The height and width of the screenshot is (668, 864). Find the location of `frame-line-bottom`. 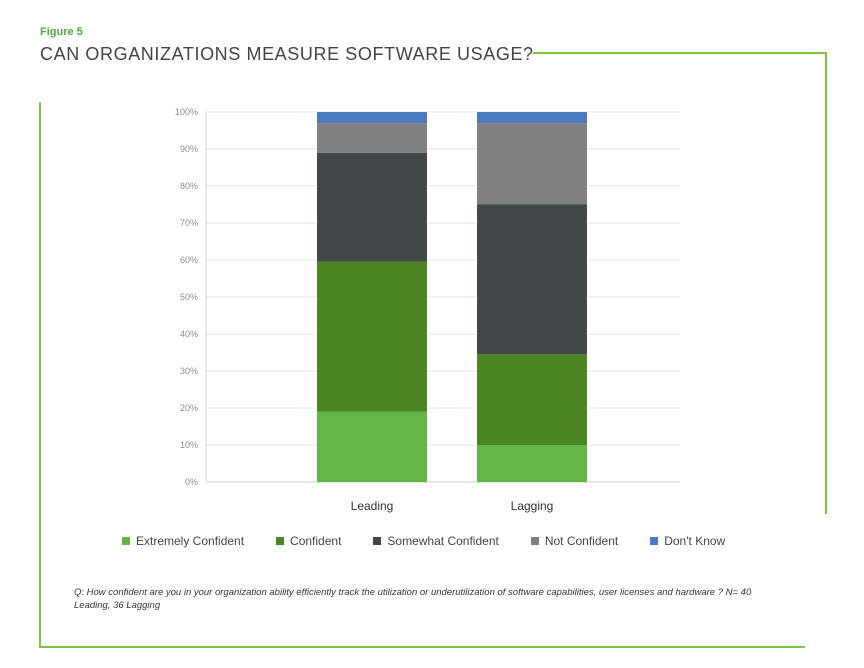

frame-line-bottom is located at coordinates (422, 647).